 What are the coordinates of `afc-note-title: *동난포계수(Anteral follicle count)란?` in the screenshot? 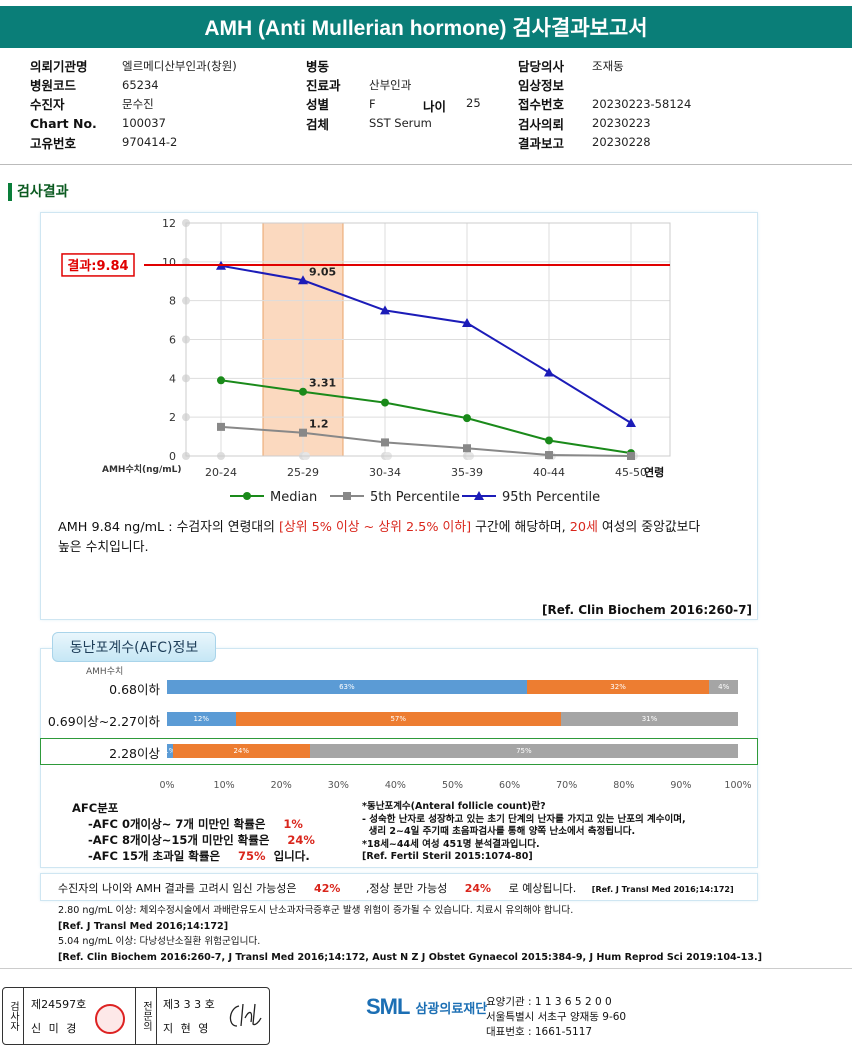 It's located at (454, 806).